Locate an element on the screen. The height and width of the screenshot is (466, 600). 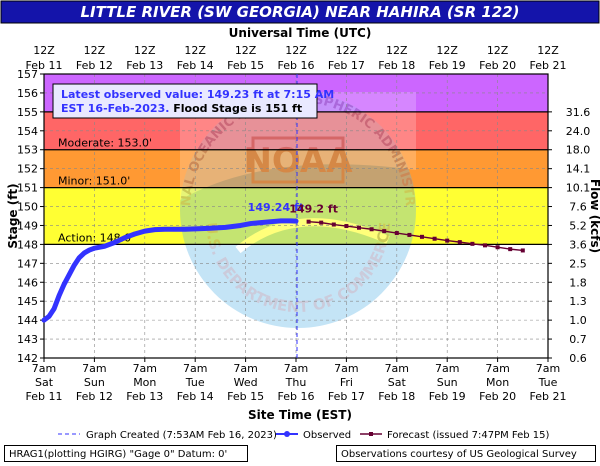
info-box is located at coordinates (185, 101).